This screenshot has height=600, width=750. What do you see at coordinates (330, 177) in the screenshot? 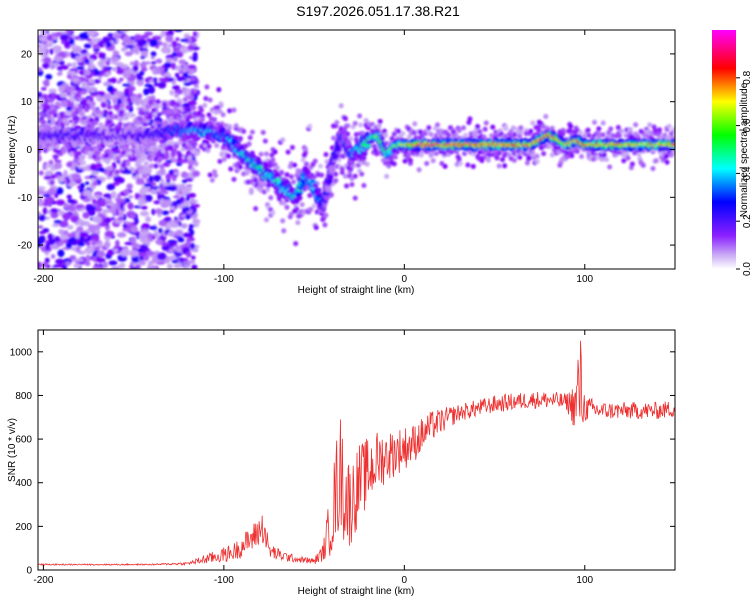
I see `ridge-mark` at bounding box center [330, 177].